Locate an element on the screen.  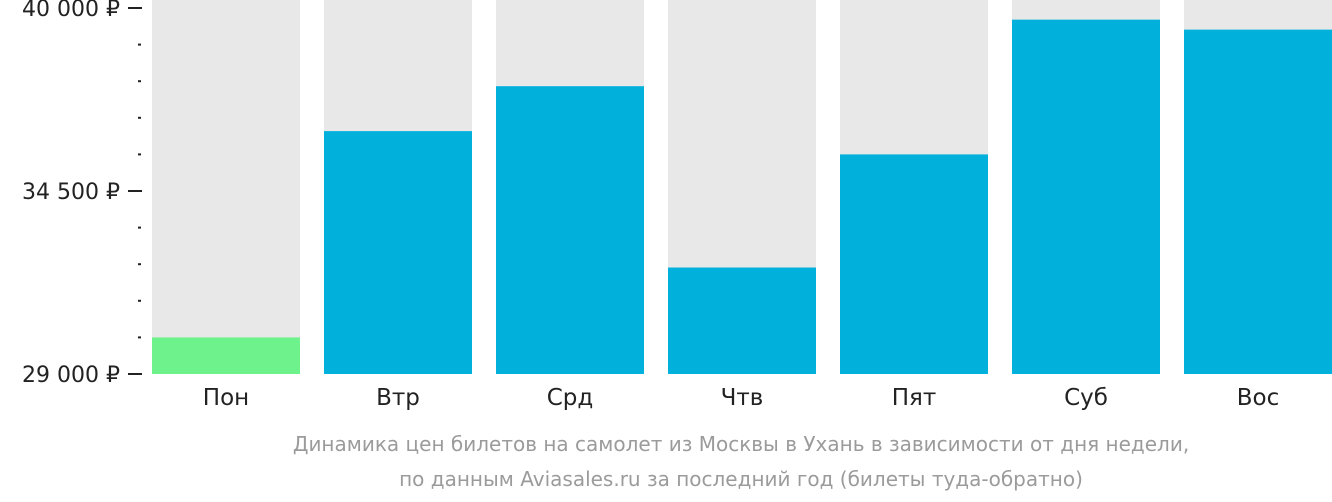
x-tick-label-5: Пят is located at coordinates (914, 398).